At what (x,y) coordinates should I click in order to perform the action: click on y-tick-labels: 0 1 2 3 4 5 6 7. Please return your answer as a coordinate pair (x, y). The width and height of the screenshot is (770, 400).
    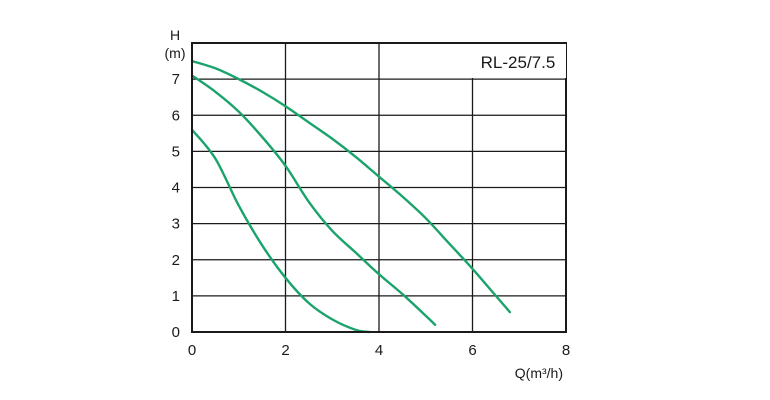
    Looking at the image, I should click on (176, 206).